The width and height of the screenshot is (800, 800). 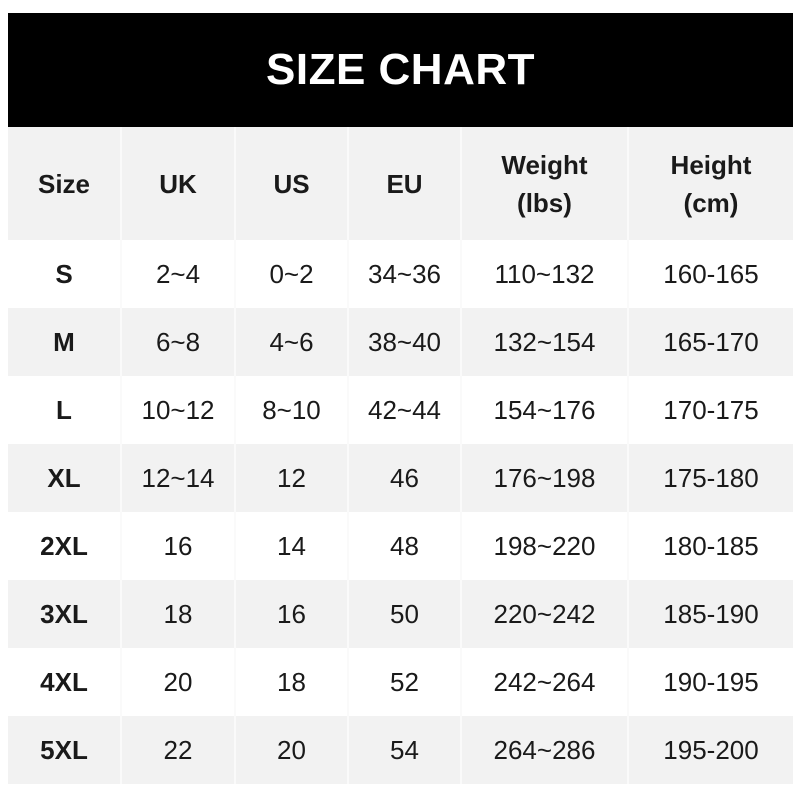 What do you see at coordinates (544, 274) in the screenshot?
I see `cell-weight: 110~132` at bounding box center [544, 274].